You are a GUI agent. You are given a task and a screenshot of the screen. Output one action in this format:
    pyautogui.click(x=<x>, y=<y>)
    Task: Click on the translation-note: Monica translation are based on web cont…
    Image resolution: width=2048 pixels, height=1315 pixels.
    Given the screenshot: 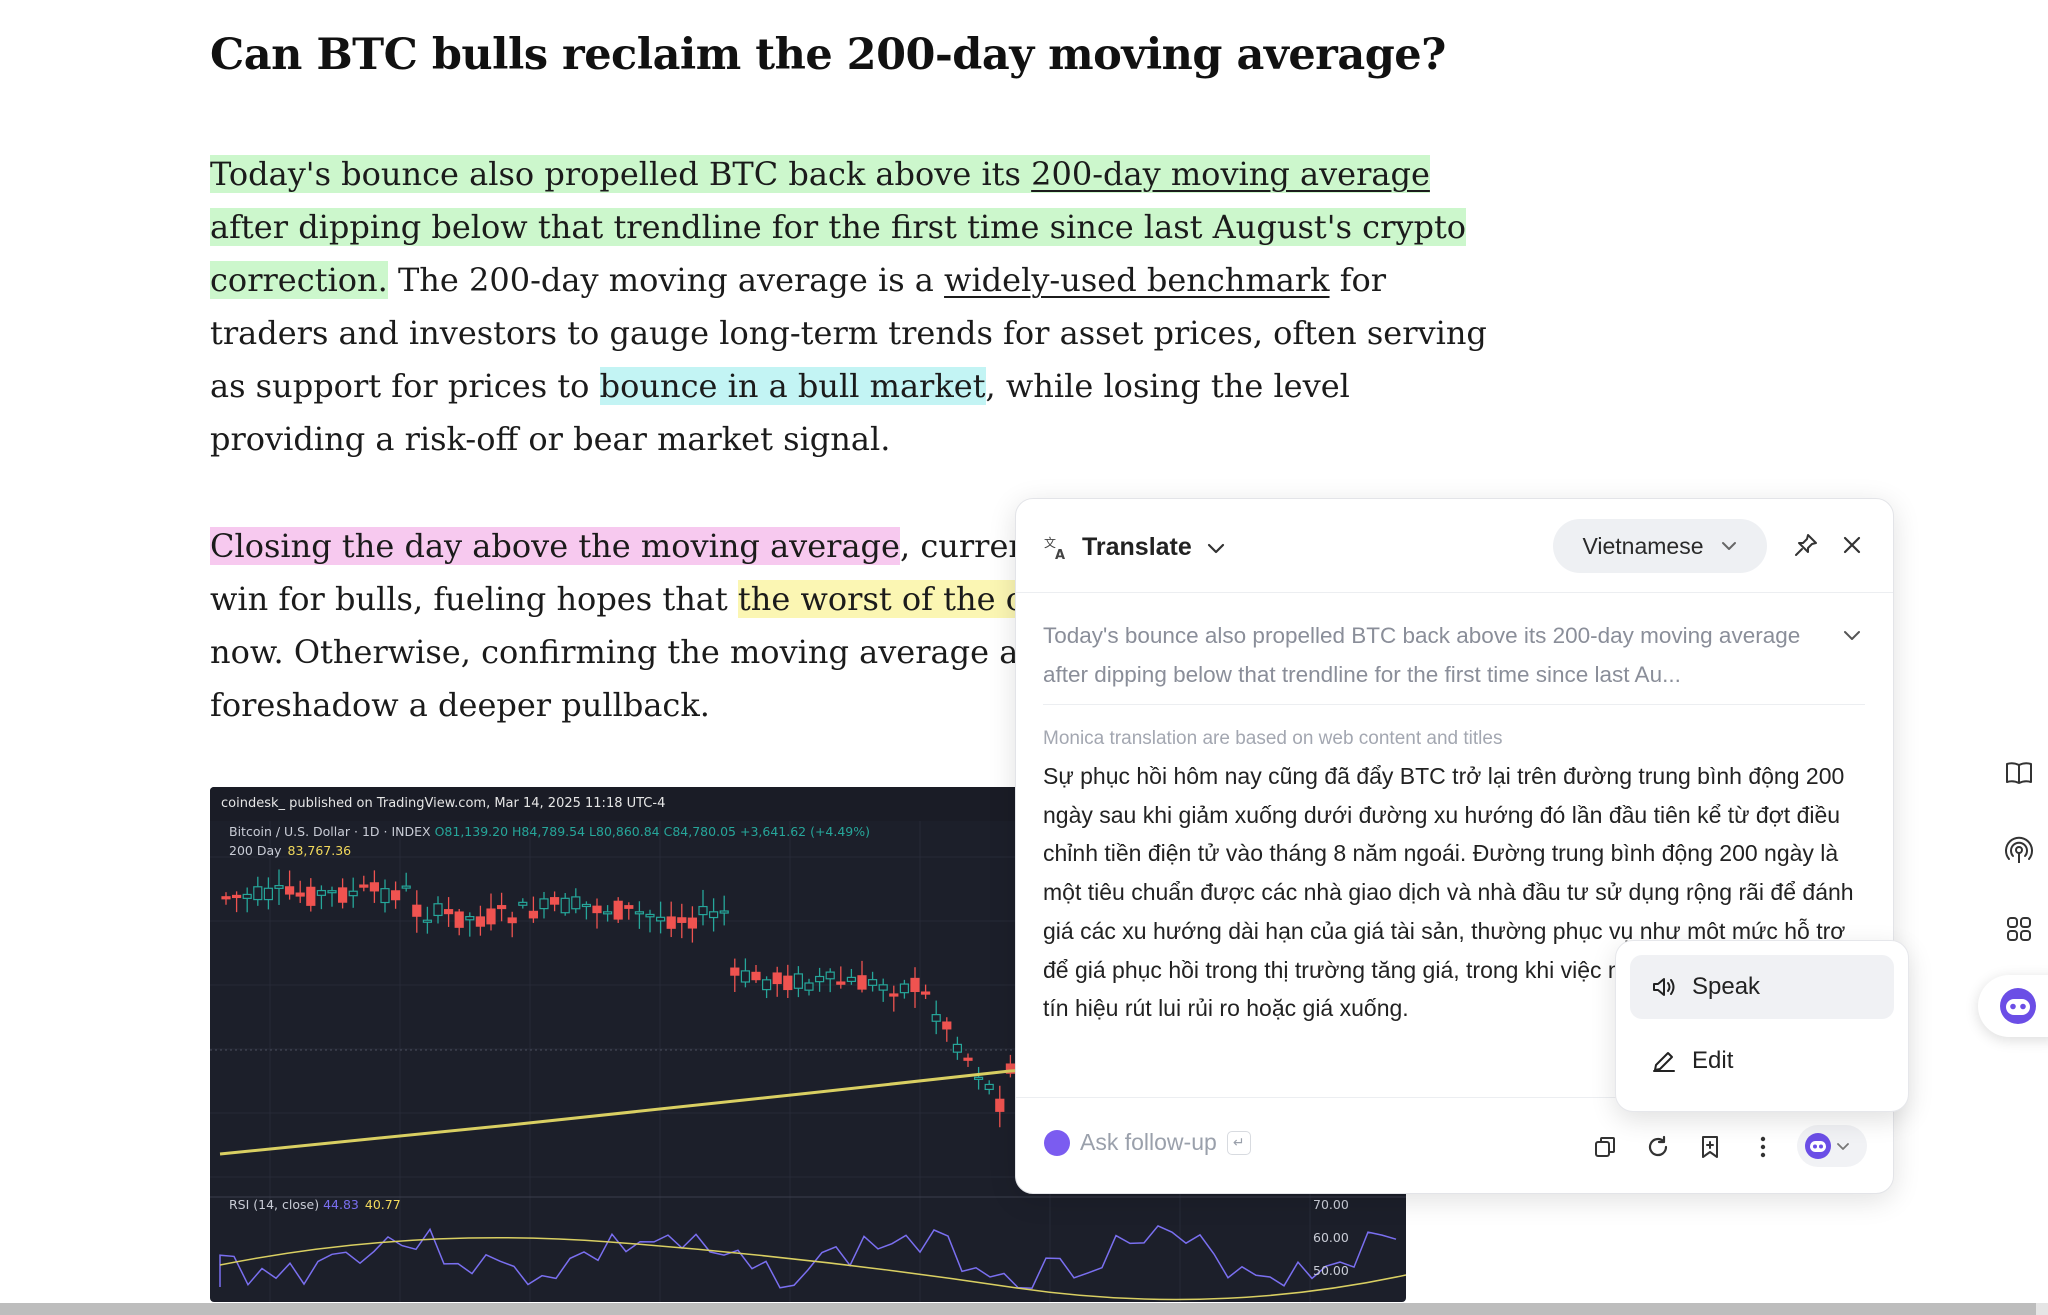 What is the action you would take?
    pyautogui.click(x=1273, y=738)
    